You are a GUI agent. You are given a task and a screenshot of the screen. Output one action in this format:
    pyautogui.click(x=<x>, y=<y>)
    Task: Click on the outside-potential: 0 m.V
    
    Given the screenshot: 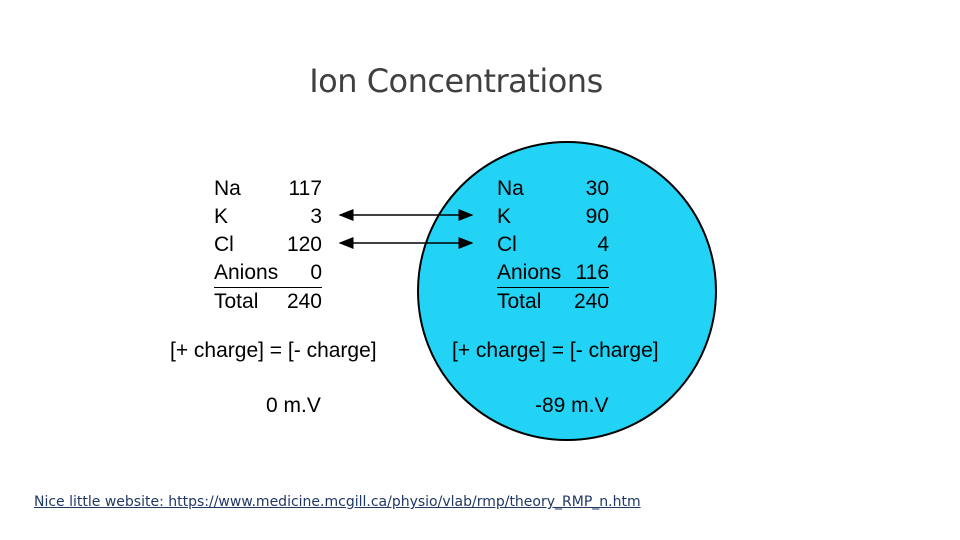 What is the action you would take?
    pyautogui.click(x=293, y=405)
    